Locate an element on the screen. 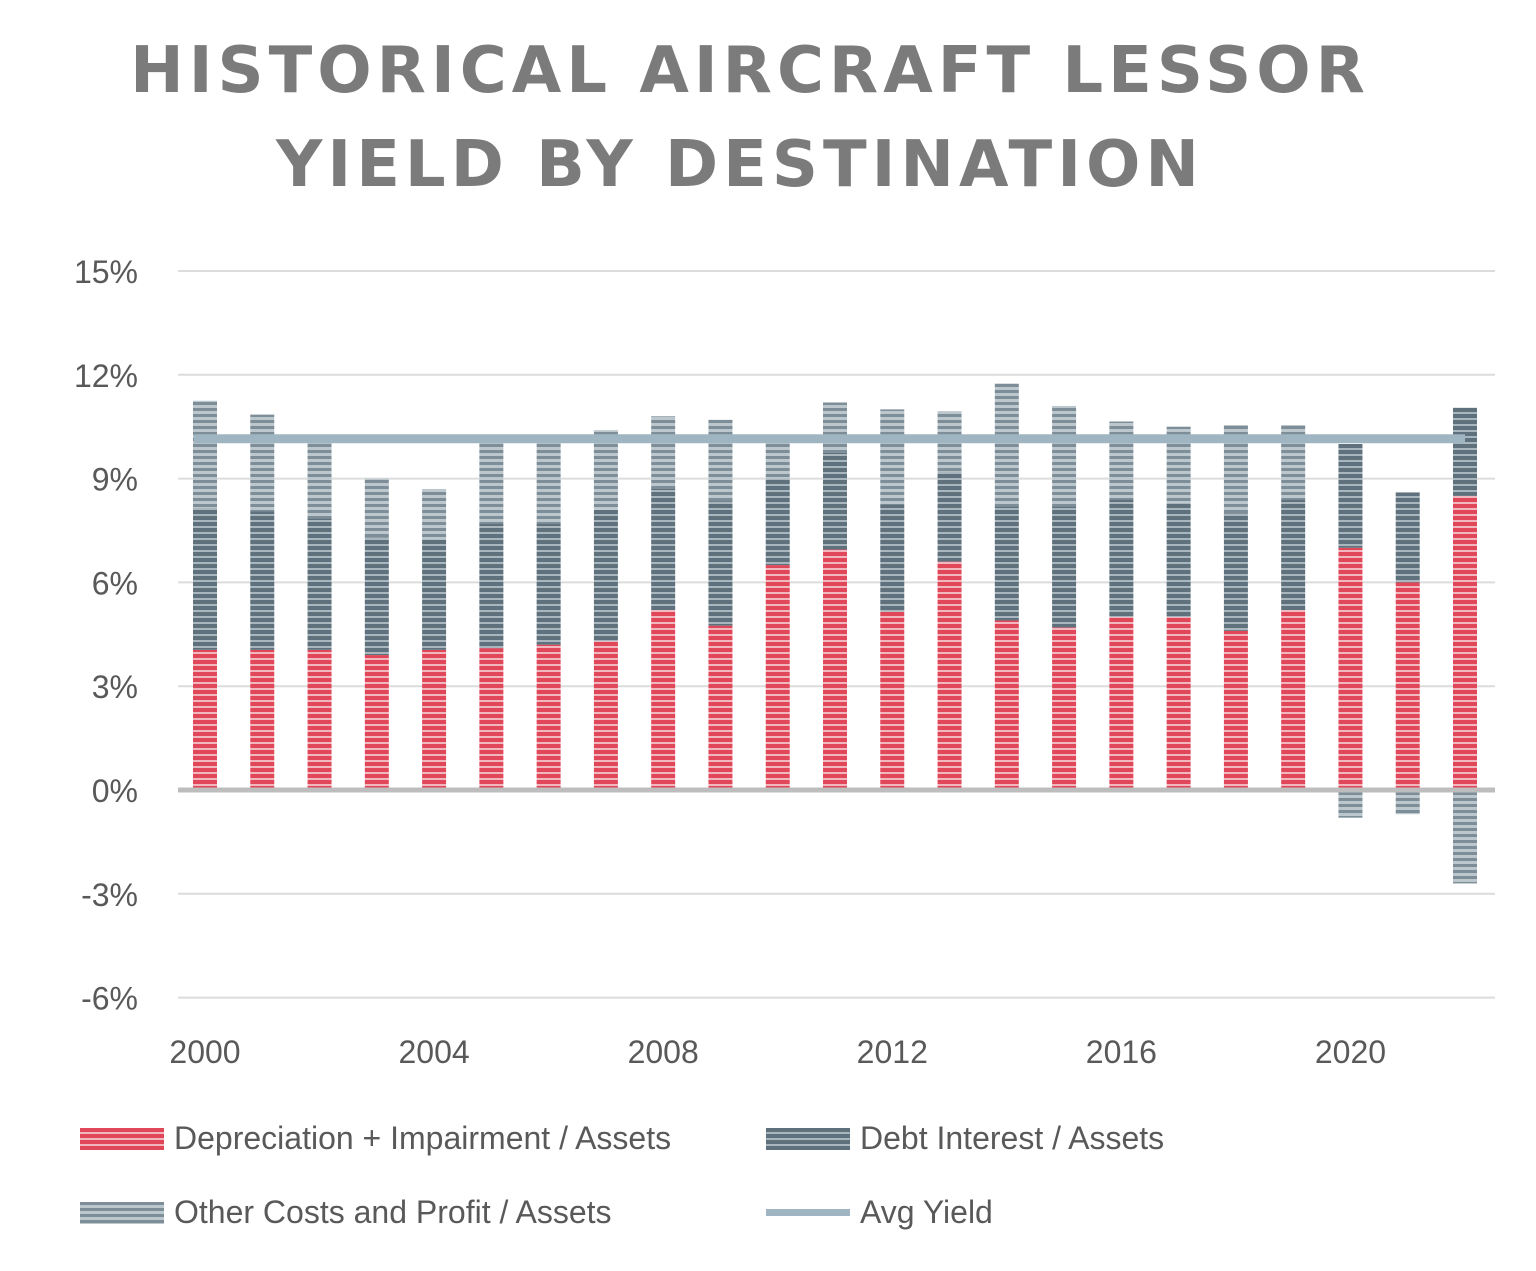  legend-item-debt-interest: Debt Interest / Assets is located at coordinates (965, 1138).